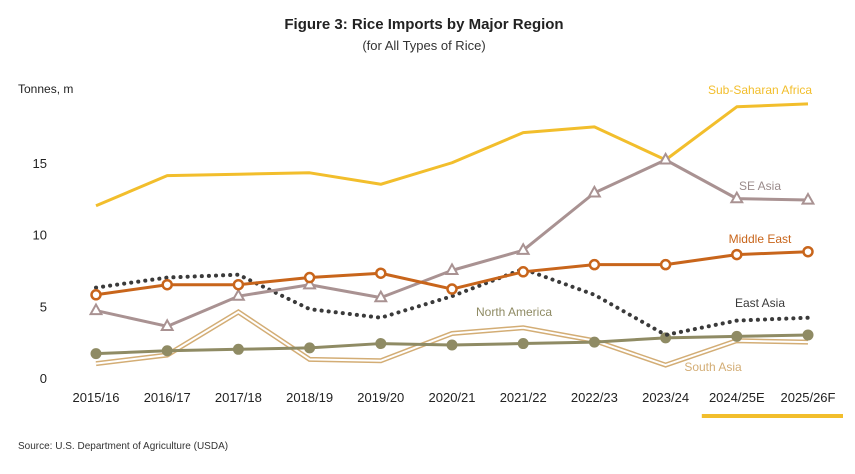 The height and width of the screenshot is (474, 855). I want to click on series-south-asia, so click(452, 338).